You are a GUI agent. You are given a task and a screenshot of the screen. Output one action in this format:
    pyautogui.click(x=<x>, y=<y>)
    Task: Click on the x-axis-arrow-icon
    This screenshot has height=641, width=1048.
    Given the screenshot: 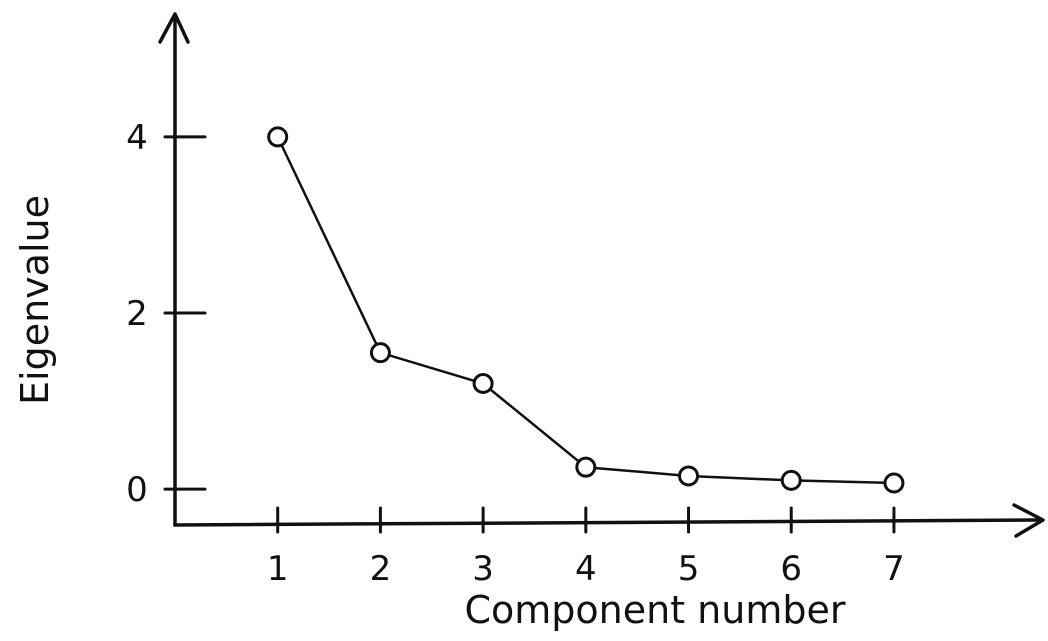 What is the action you would take?
    pyautogui.click(x=1028, y=520)
    